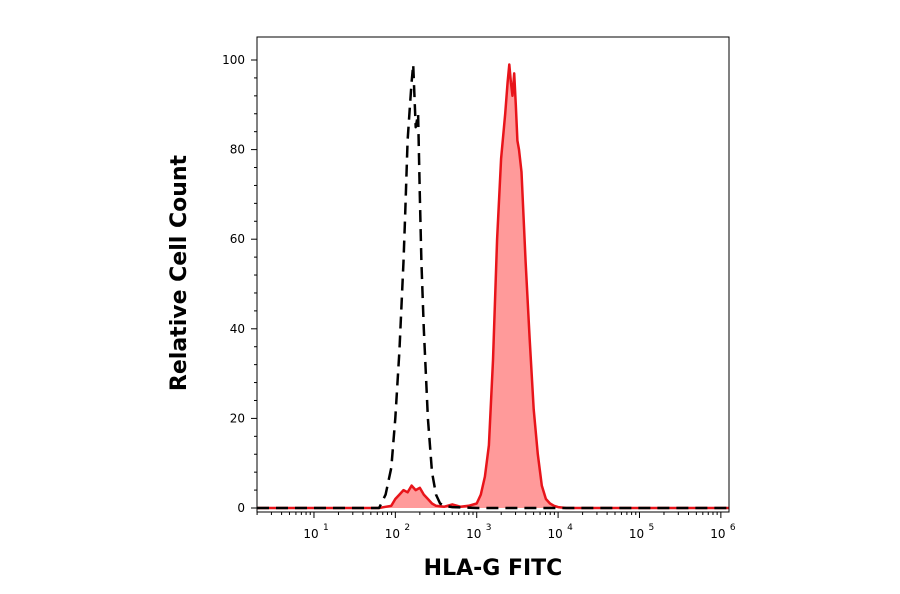 The image size is (900, 594). Describe the element at coordinates (237, 418) in the screenshot. I see `y-tick-label: 20` at that location.